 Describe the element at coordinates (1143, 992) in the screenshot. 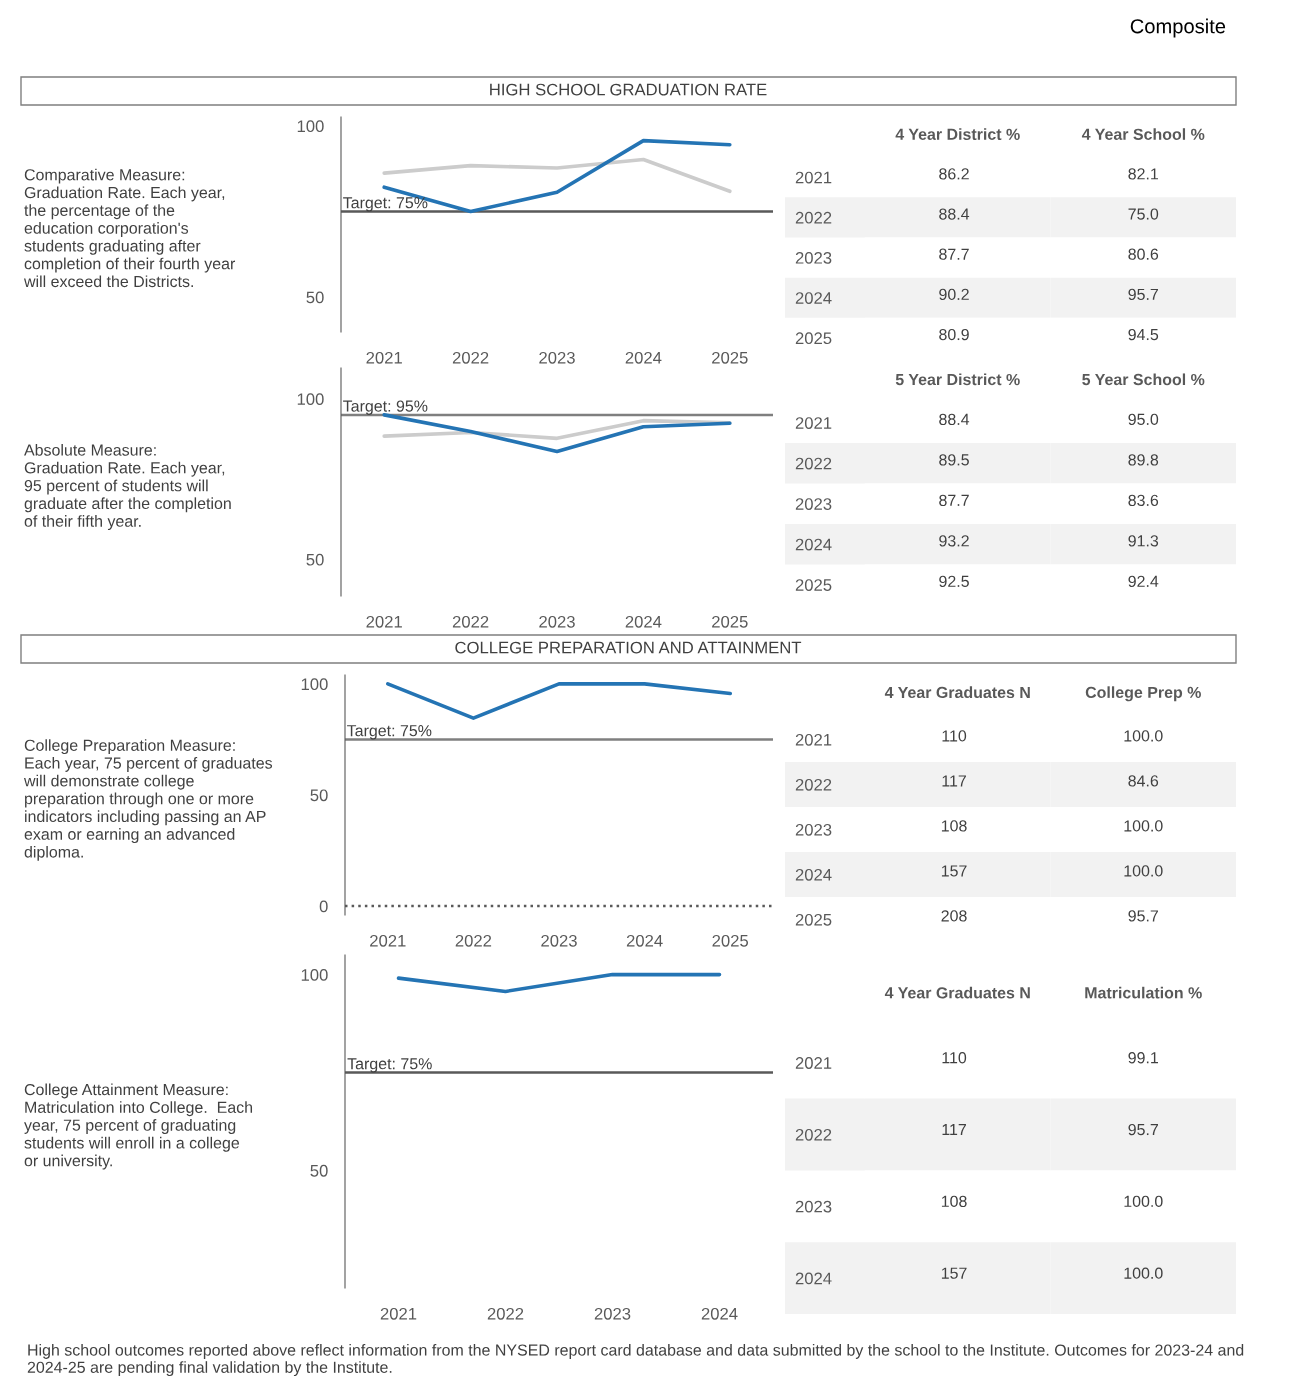

I see `x-tick-label: Matriculation %` at that location.